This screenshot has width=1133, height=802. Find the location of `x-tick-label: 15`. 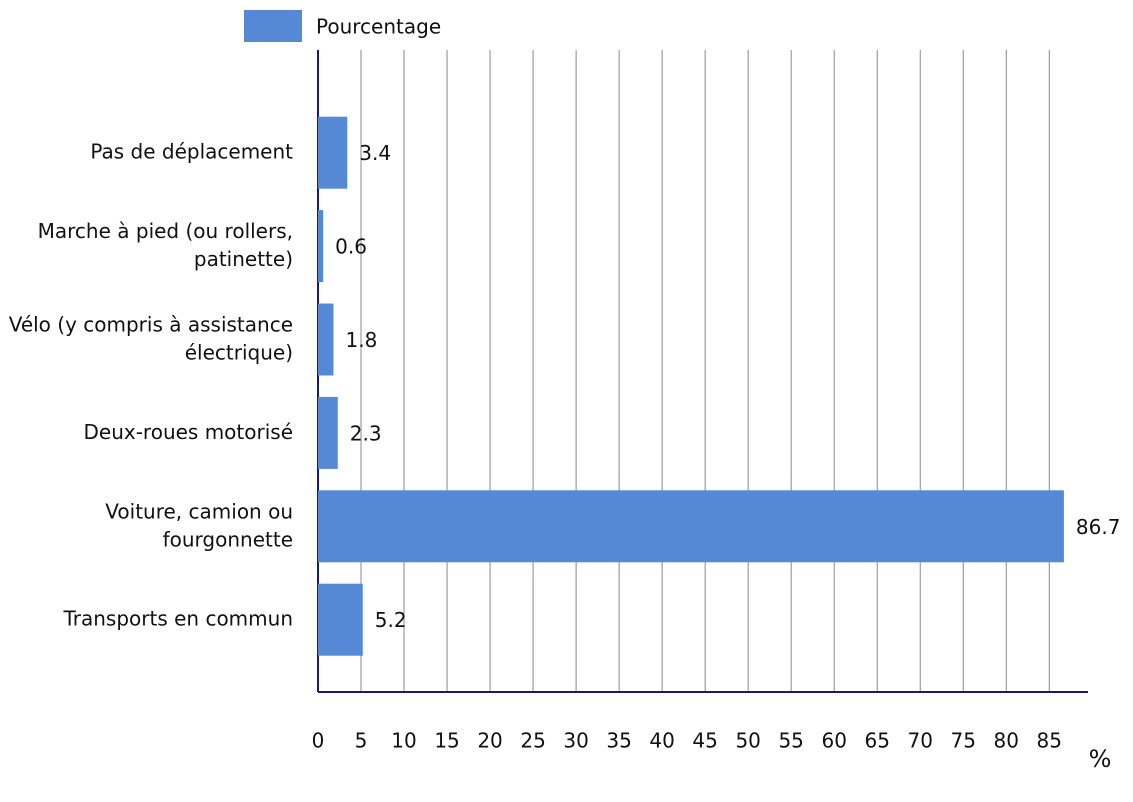

x-tick-label: 15 is located at coordinates (446, 741).